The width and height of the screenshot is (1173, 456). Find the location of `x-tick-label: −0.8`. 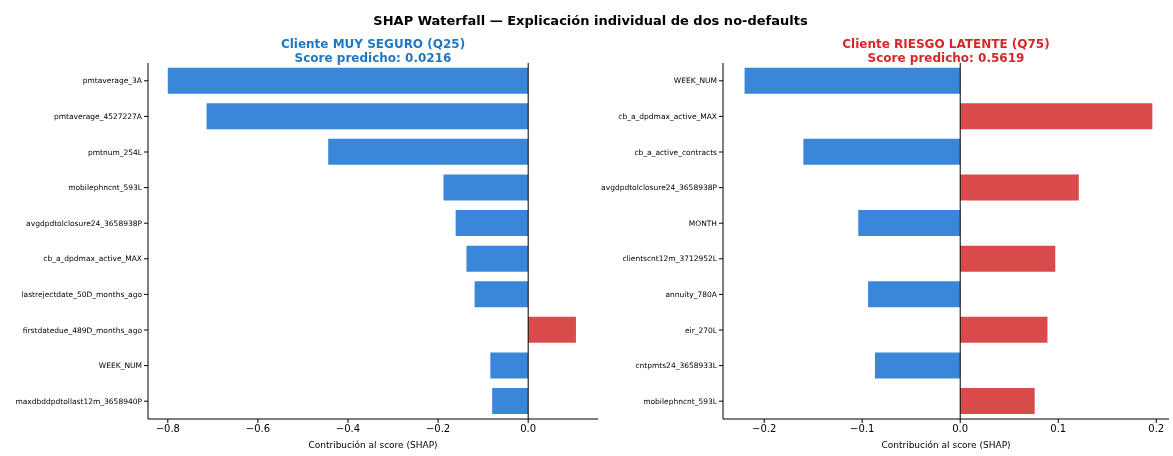

x-tick-label: −0.8 is located at coordinates (167, 429).